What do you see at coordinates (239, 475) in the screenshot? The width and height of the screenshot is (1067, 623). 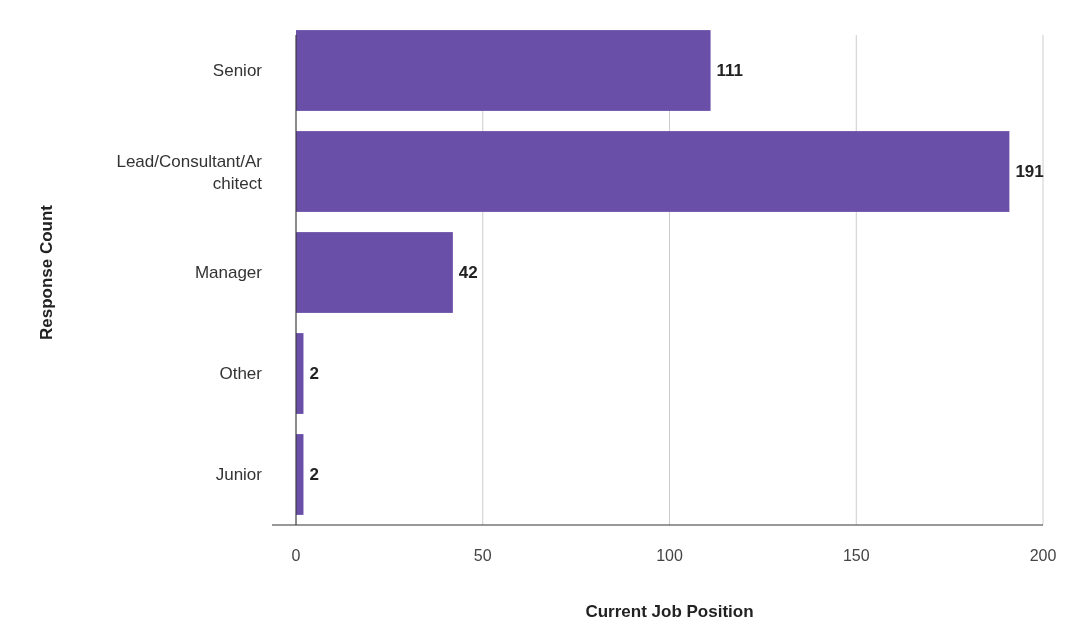 I see `y-tick-label: Junior` at bounding box center [239, 475].